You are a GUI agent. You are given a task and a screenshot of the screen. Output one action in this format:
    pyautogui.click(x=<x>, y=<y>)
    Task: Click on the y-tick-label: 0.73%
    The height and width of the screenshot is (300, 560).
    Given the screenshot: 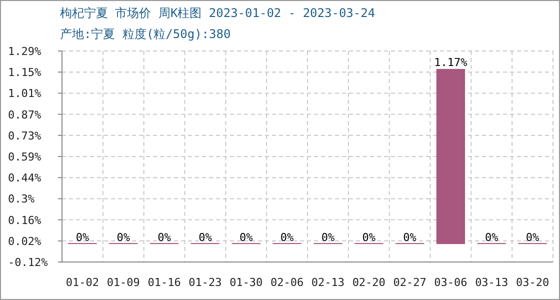 What is the action you would take?
    pyautogui.click(x=25, y=135)
    